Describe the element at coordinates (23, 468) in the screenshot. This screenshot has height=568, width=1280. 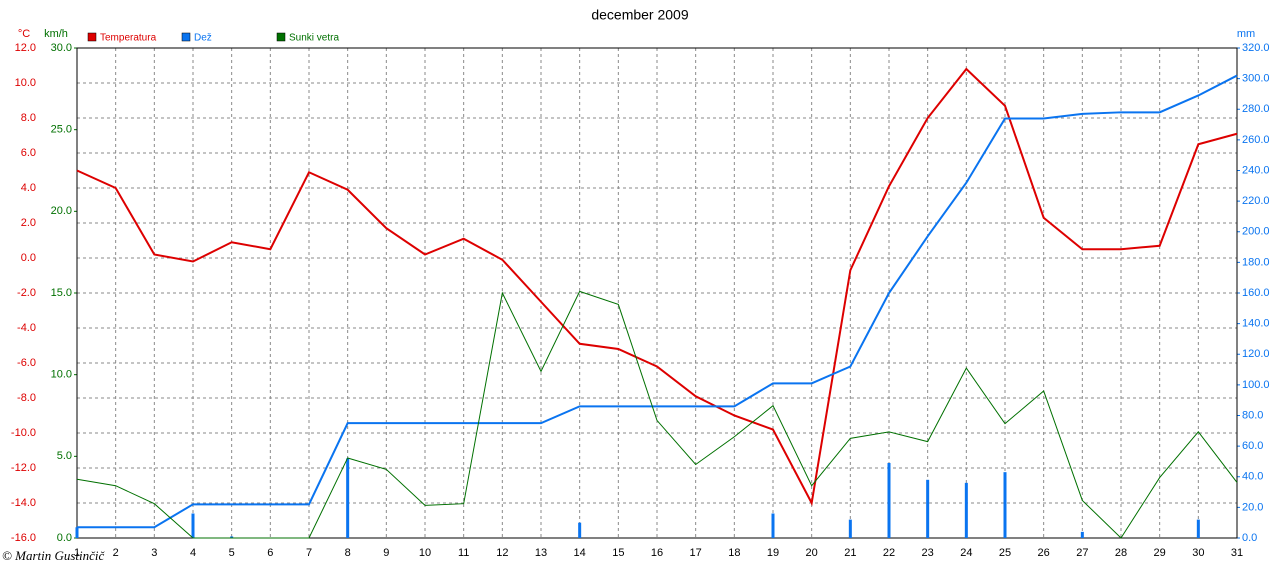
I see `y-tick-label: -12.0` at that location.